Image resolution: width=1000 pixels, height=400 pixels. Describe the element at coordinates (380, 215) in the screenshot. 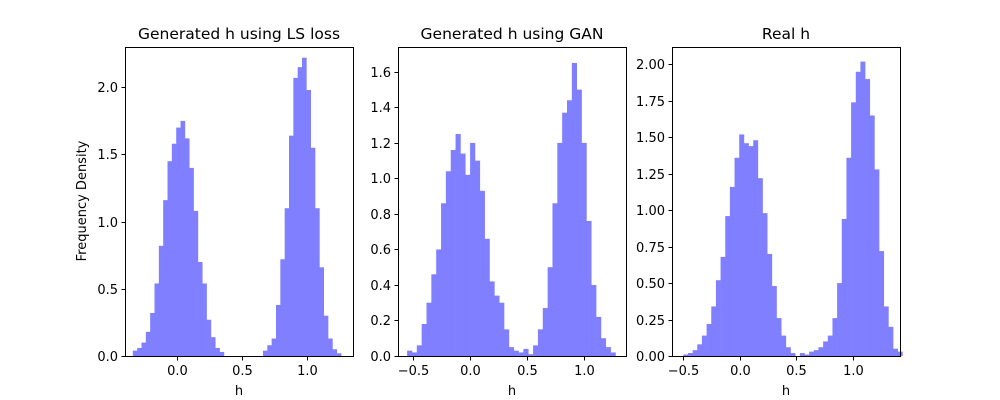

I see `y-tick-label: 0.8` at that location.